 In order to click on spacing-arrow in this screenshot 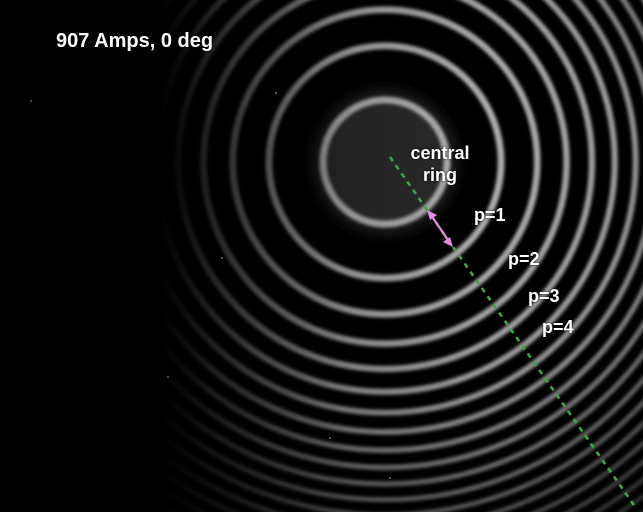, I will do `click(440, 228)`.